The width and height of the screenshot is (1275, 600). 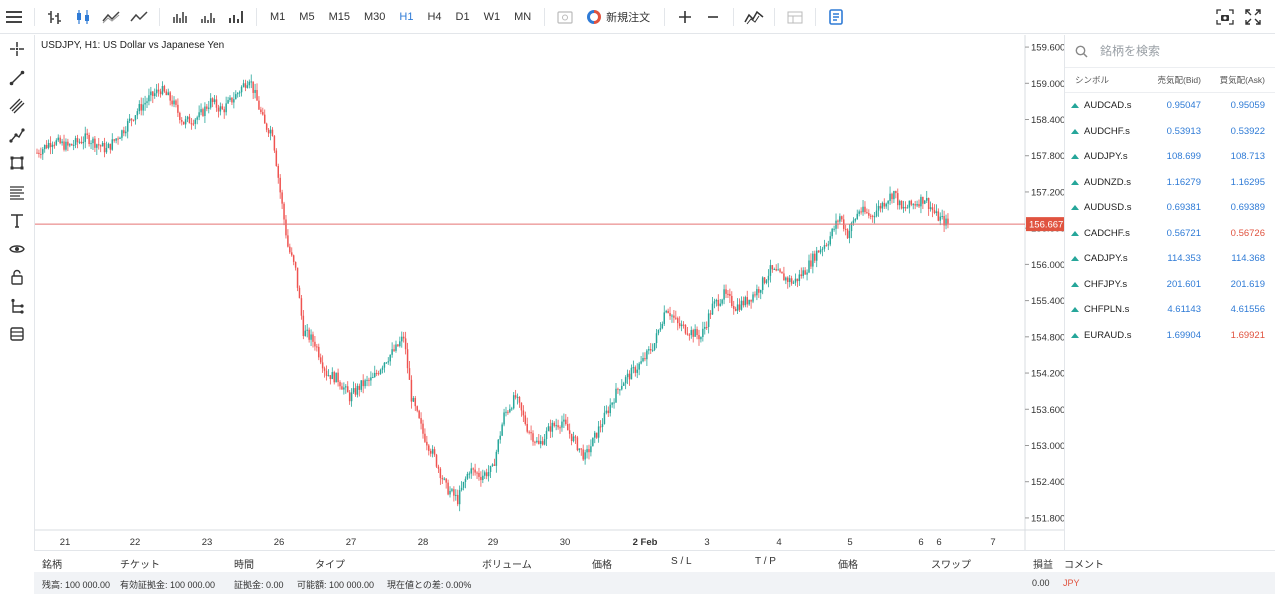 What do you see at coordinates (1170, 336) in the screenshot?
I see `watchlist-row: EURAUD.s 1.69904 1.69921` at bounding box center [1170, 336].